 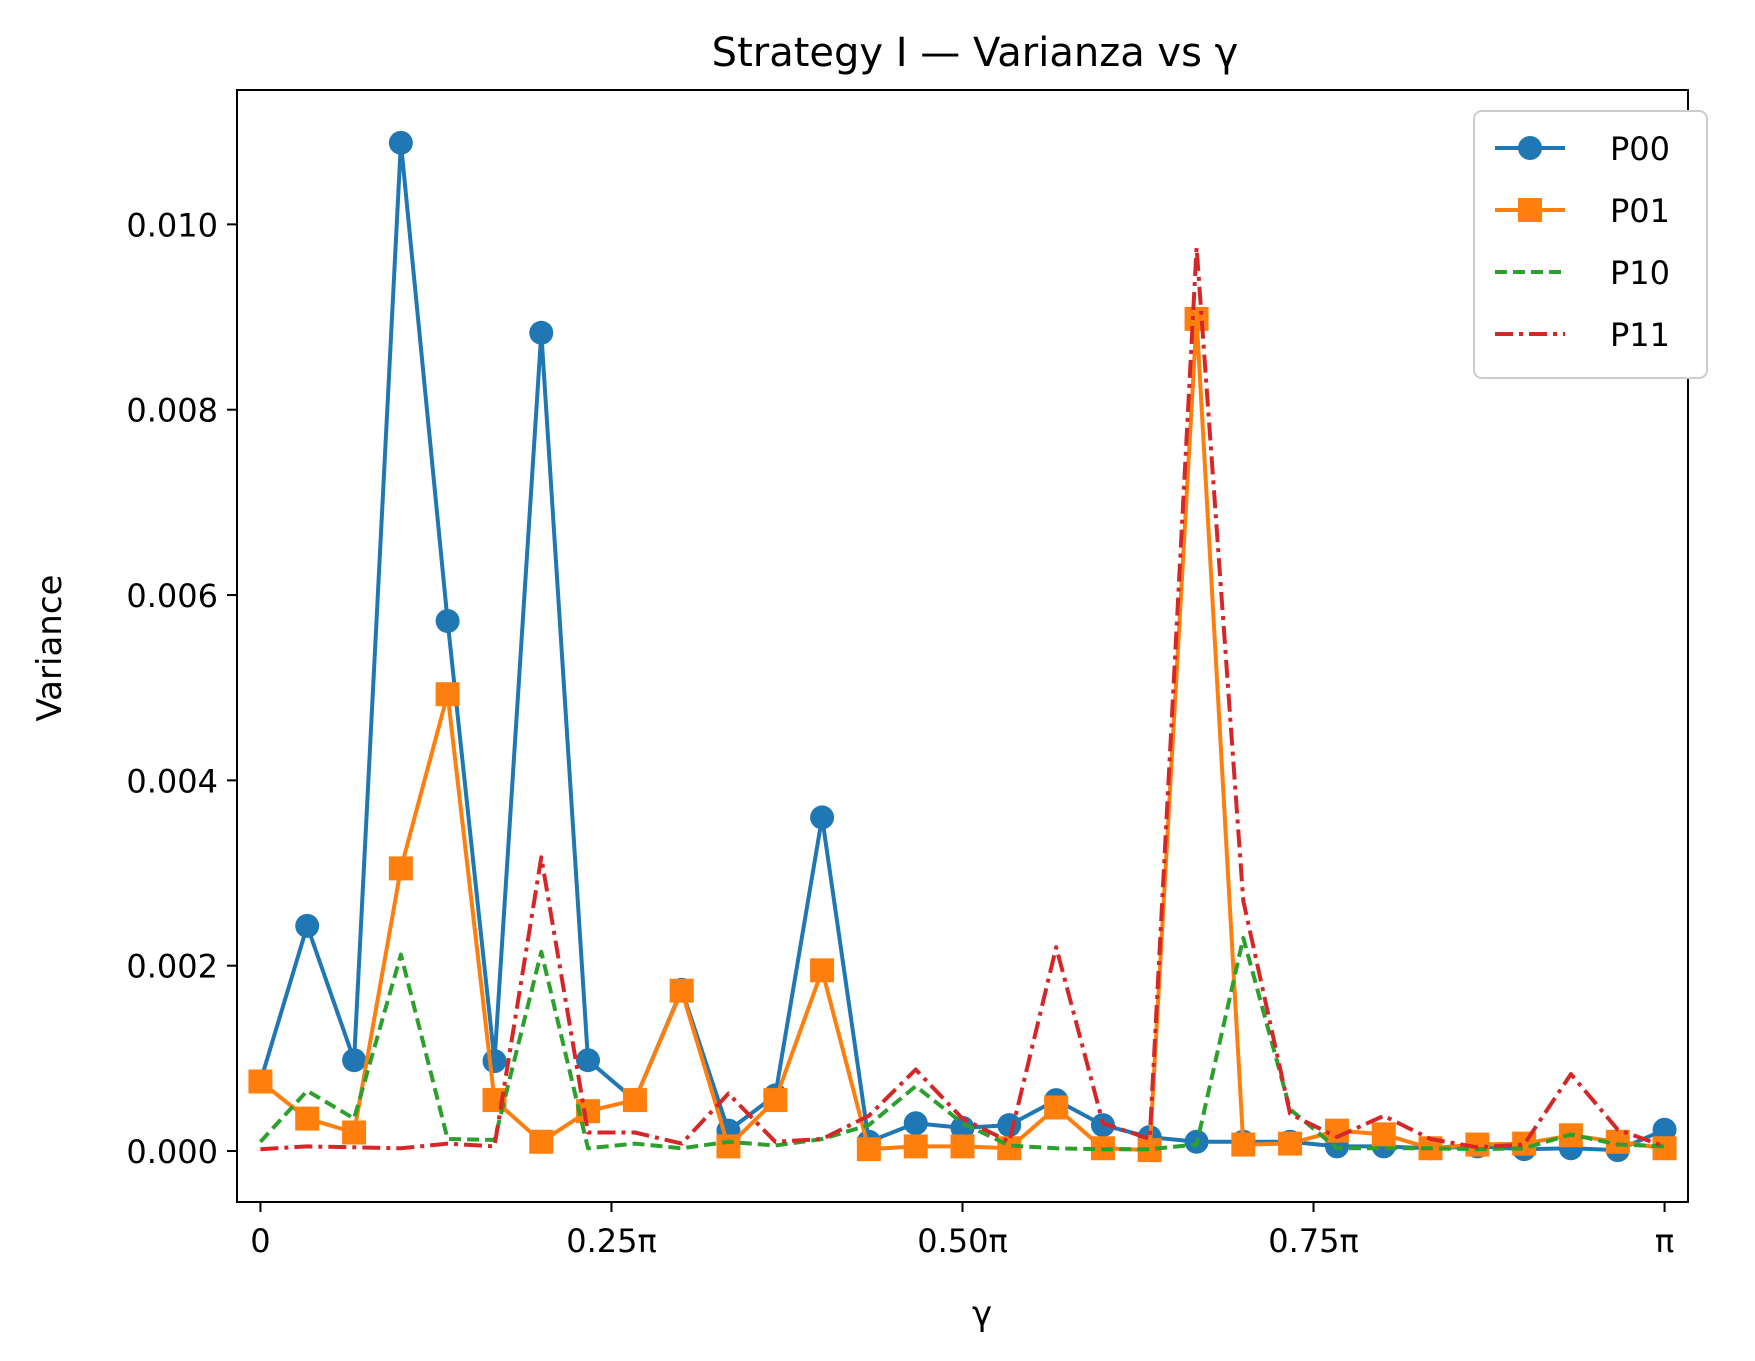 I want to click on legend-box, so click(x=1590, y=244).